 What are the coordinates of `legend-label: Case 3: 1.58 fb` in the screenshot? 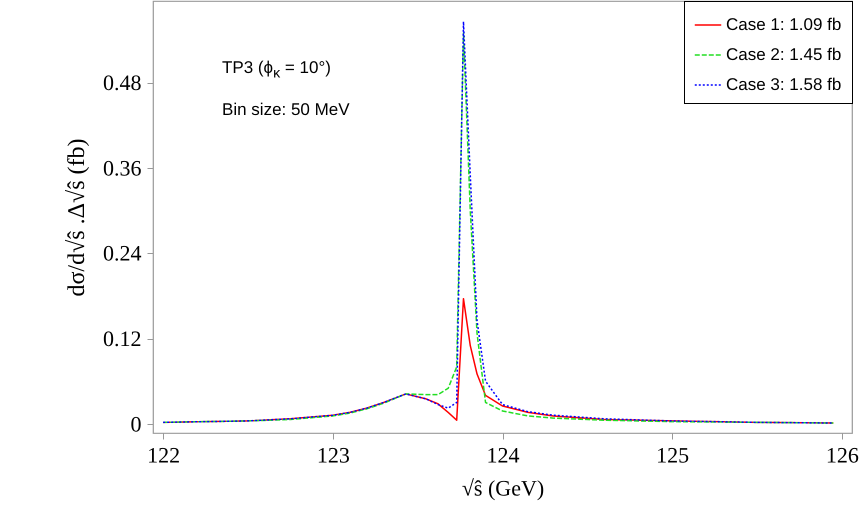 It's located at (784, 84).